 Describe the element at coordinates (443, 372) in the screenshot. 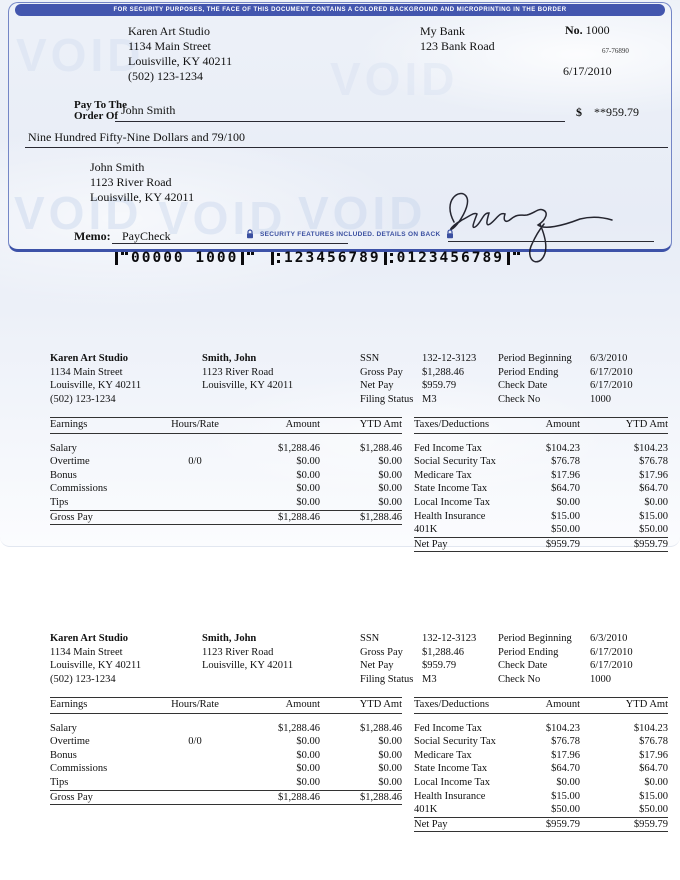

I see `info-value: $1,288.46` at that location.